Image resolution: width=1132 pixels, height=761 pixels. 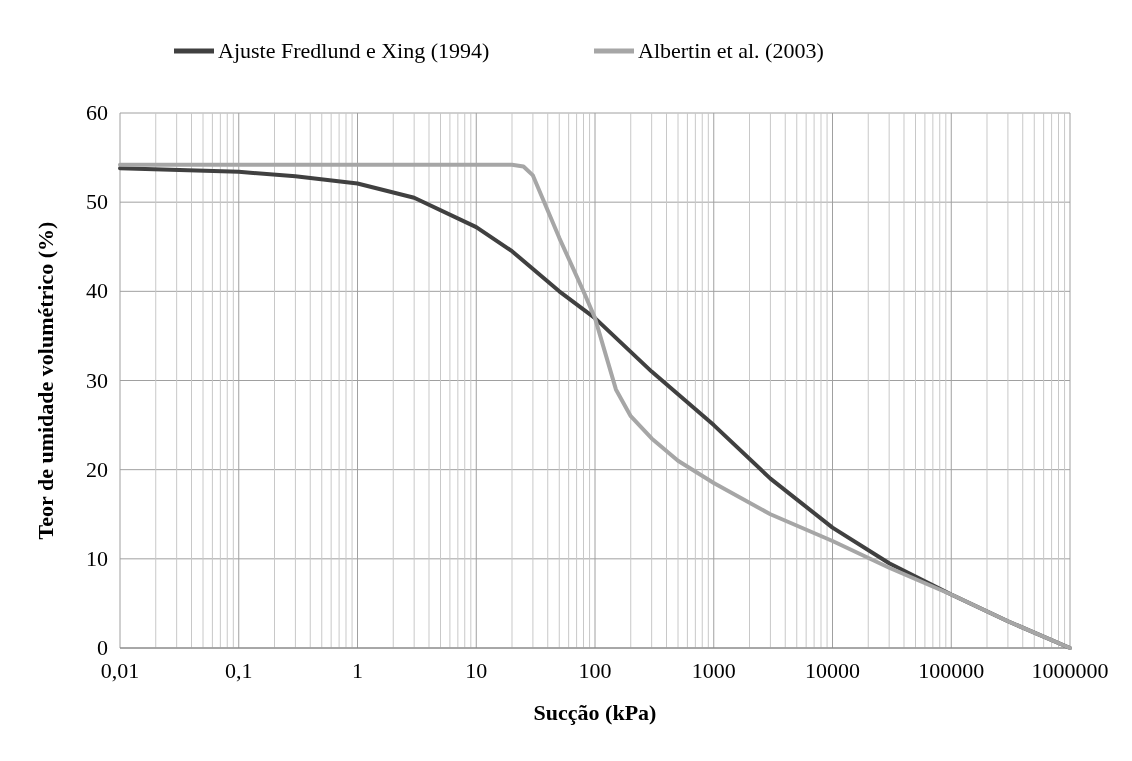 I want to click on x-tick-label: 100000, so click(x=951, y=670).